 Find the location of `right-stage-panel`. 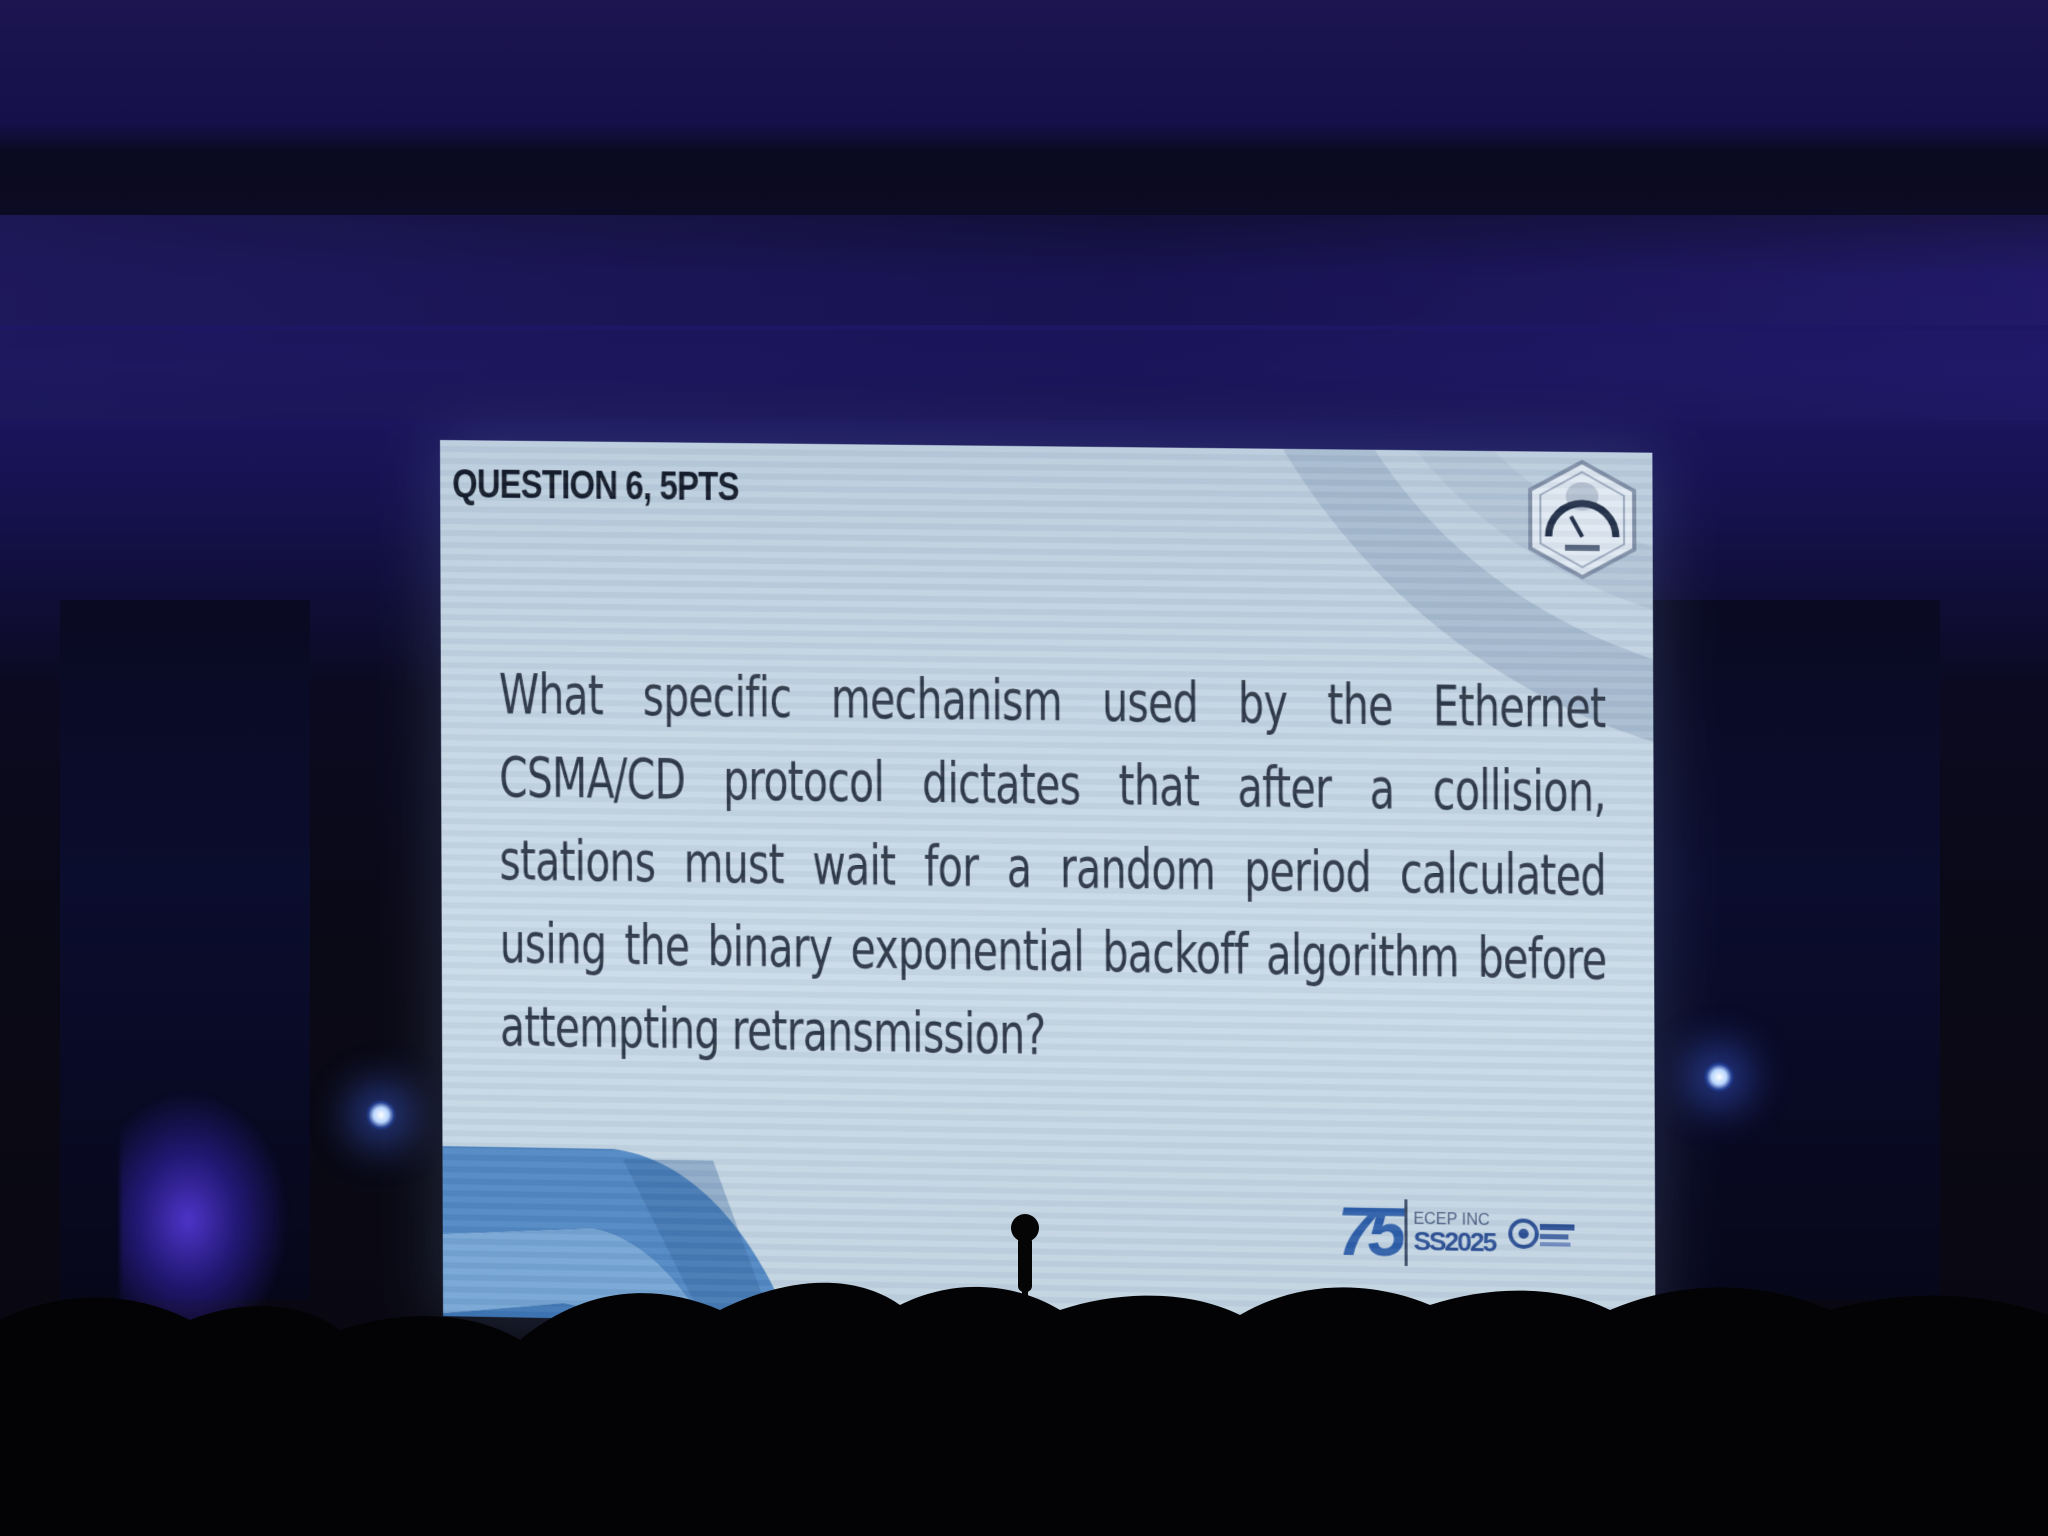

right-stage-panel is located at coordinates (1790, 950).